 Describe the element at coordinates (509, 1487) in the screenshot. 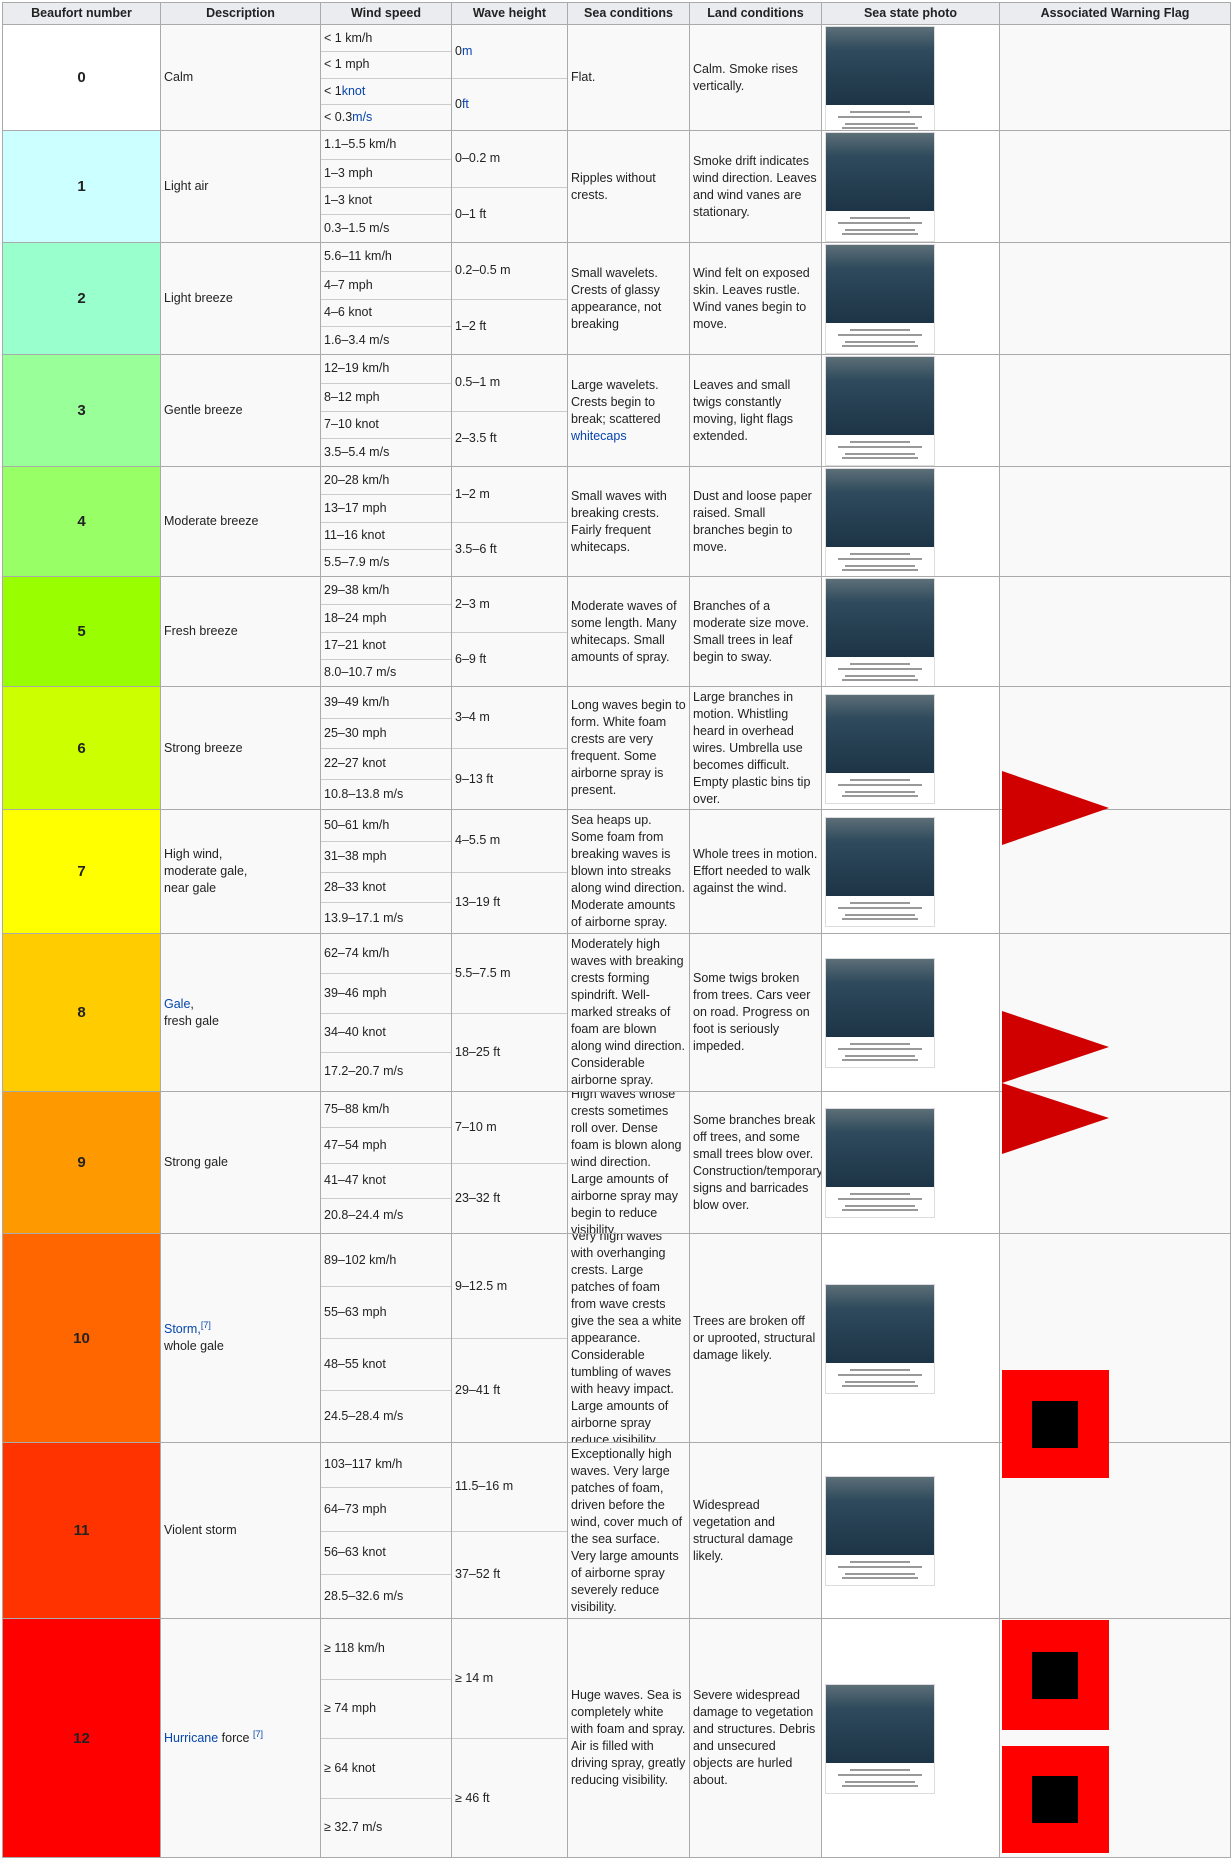

I see `wave-height-value: 11.5–16 m` at that location.